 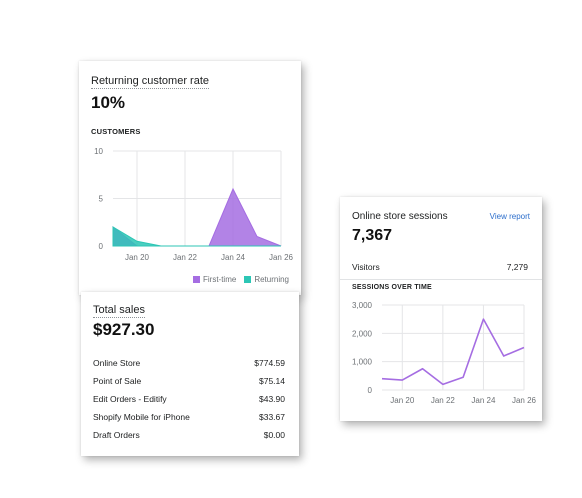 What do you see at coordinates (196, 236) in the screenshot?
I see `area-series-returning` at bounding box center [196, 236].